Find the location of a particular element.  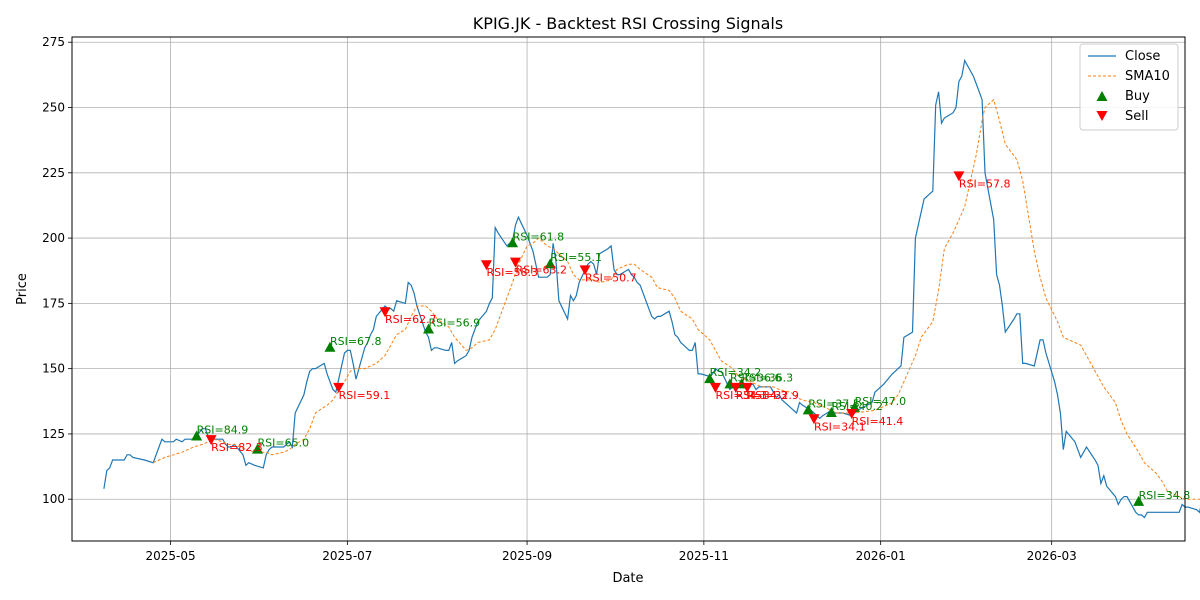

y-tick-label: 250 is located at coordinates (53, 108).